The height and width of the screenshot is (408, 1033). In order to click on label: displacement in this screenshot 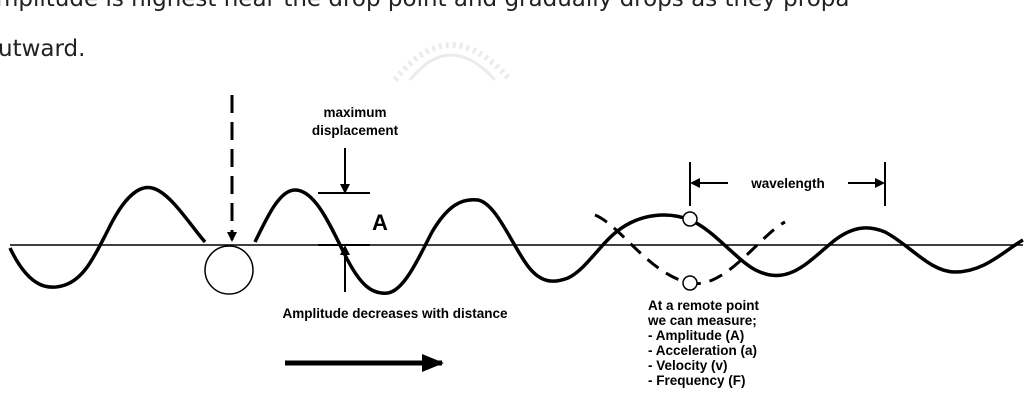, I will do `click(355, 130)`.